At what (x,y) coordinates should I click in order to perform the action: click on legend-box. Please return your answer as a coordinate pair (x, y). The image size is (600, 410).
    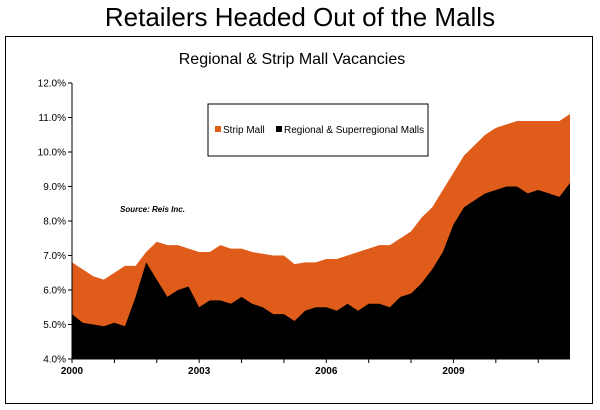
    Looking at the image, I should click on (318, 130).